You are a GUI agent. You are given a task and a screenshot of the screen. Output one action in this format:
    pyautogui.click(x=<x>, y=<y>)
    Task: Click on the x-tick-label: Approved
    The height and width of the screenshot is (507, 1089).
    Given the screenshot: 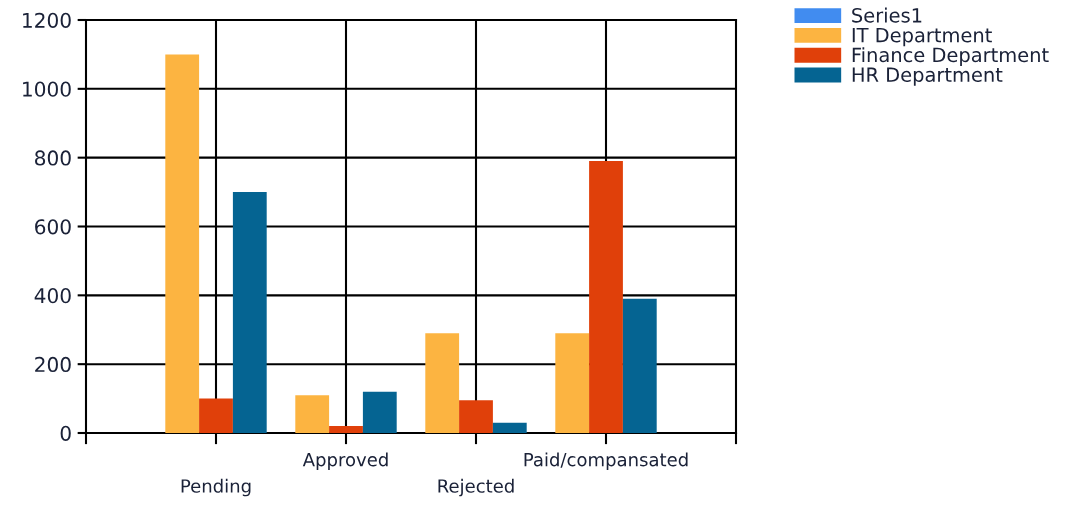 What is the action you would take?
    pyautogui.click(x=345, y=461)
    